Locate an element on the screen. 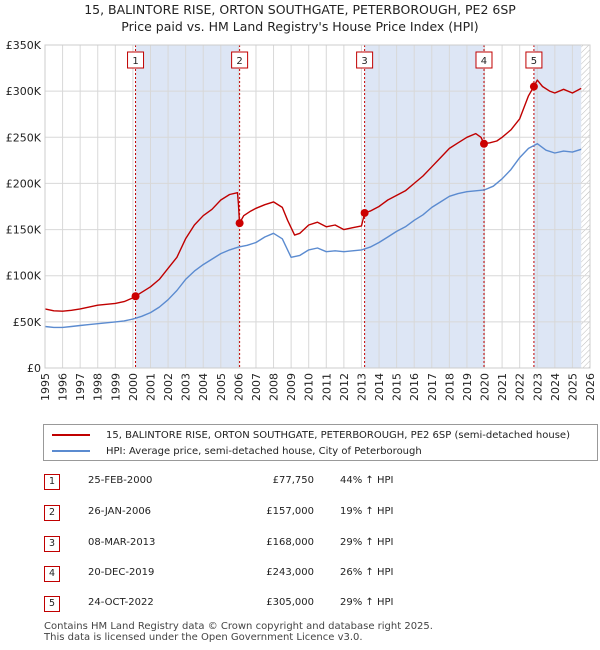  x-tick-label: 1995 is located at coordinates (45, 387).